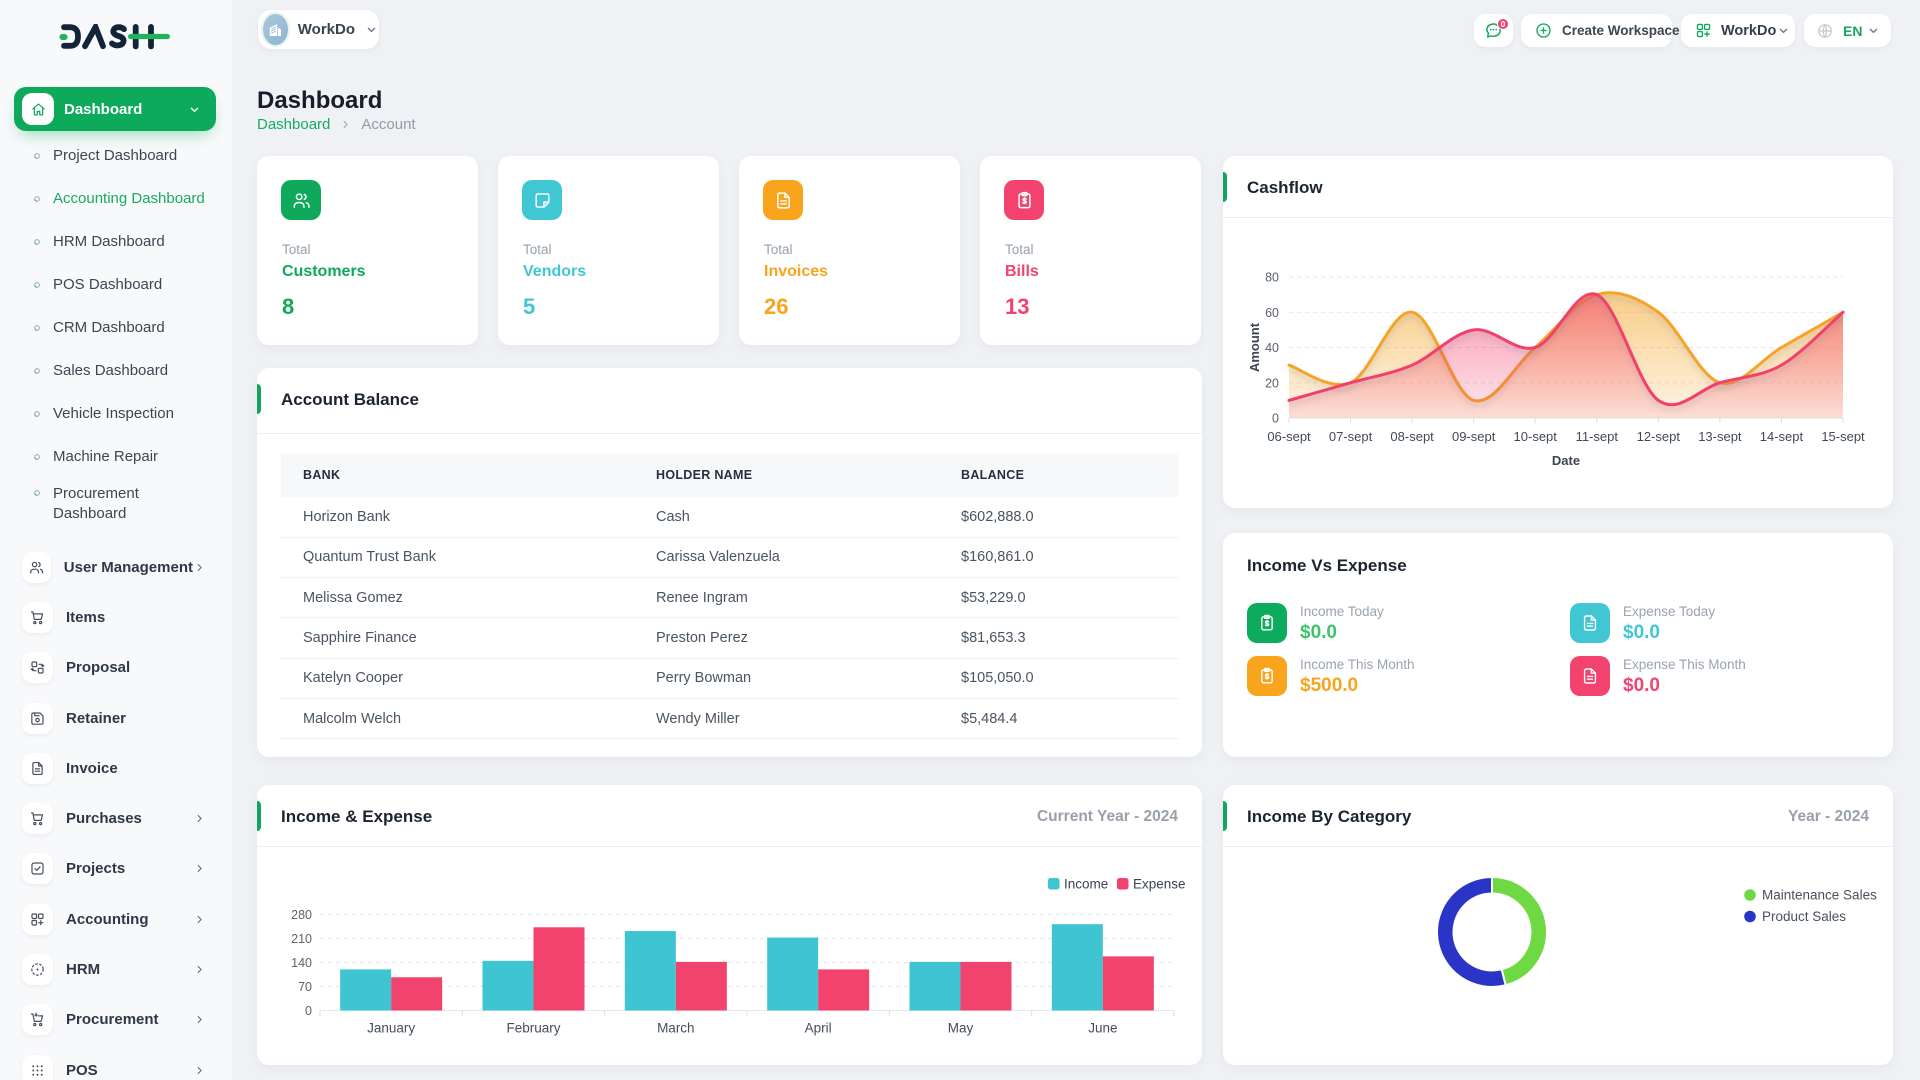 The image size is (1920, 1080). What do you see at coordinates (96, 718) in the screenshot?
I see `sidebar-item-label: Retainer` at bounding box center [96, 718].